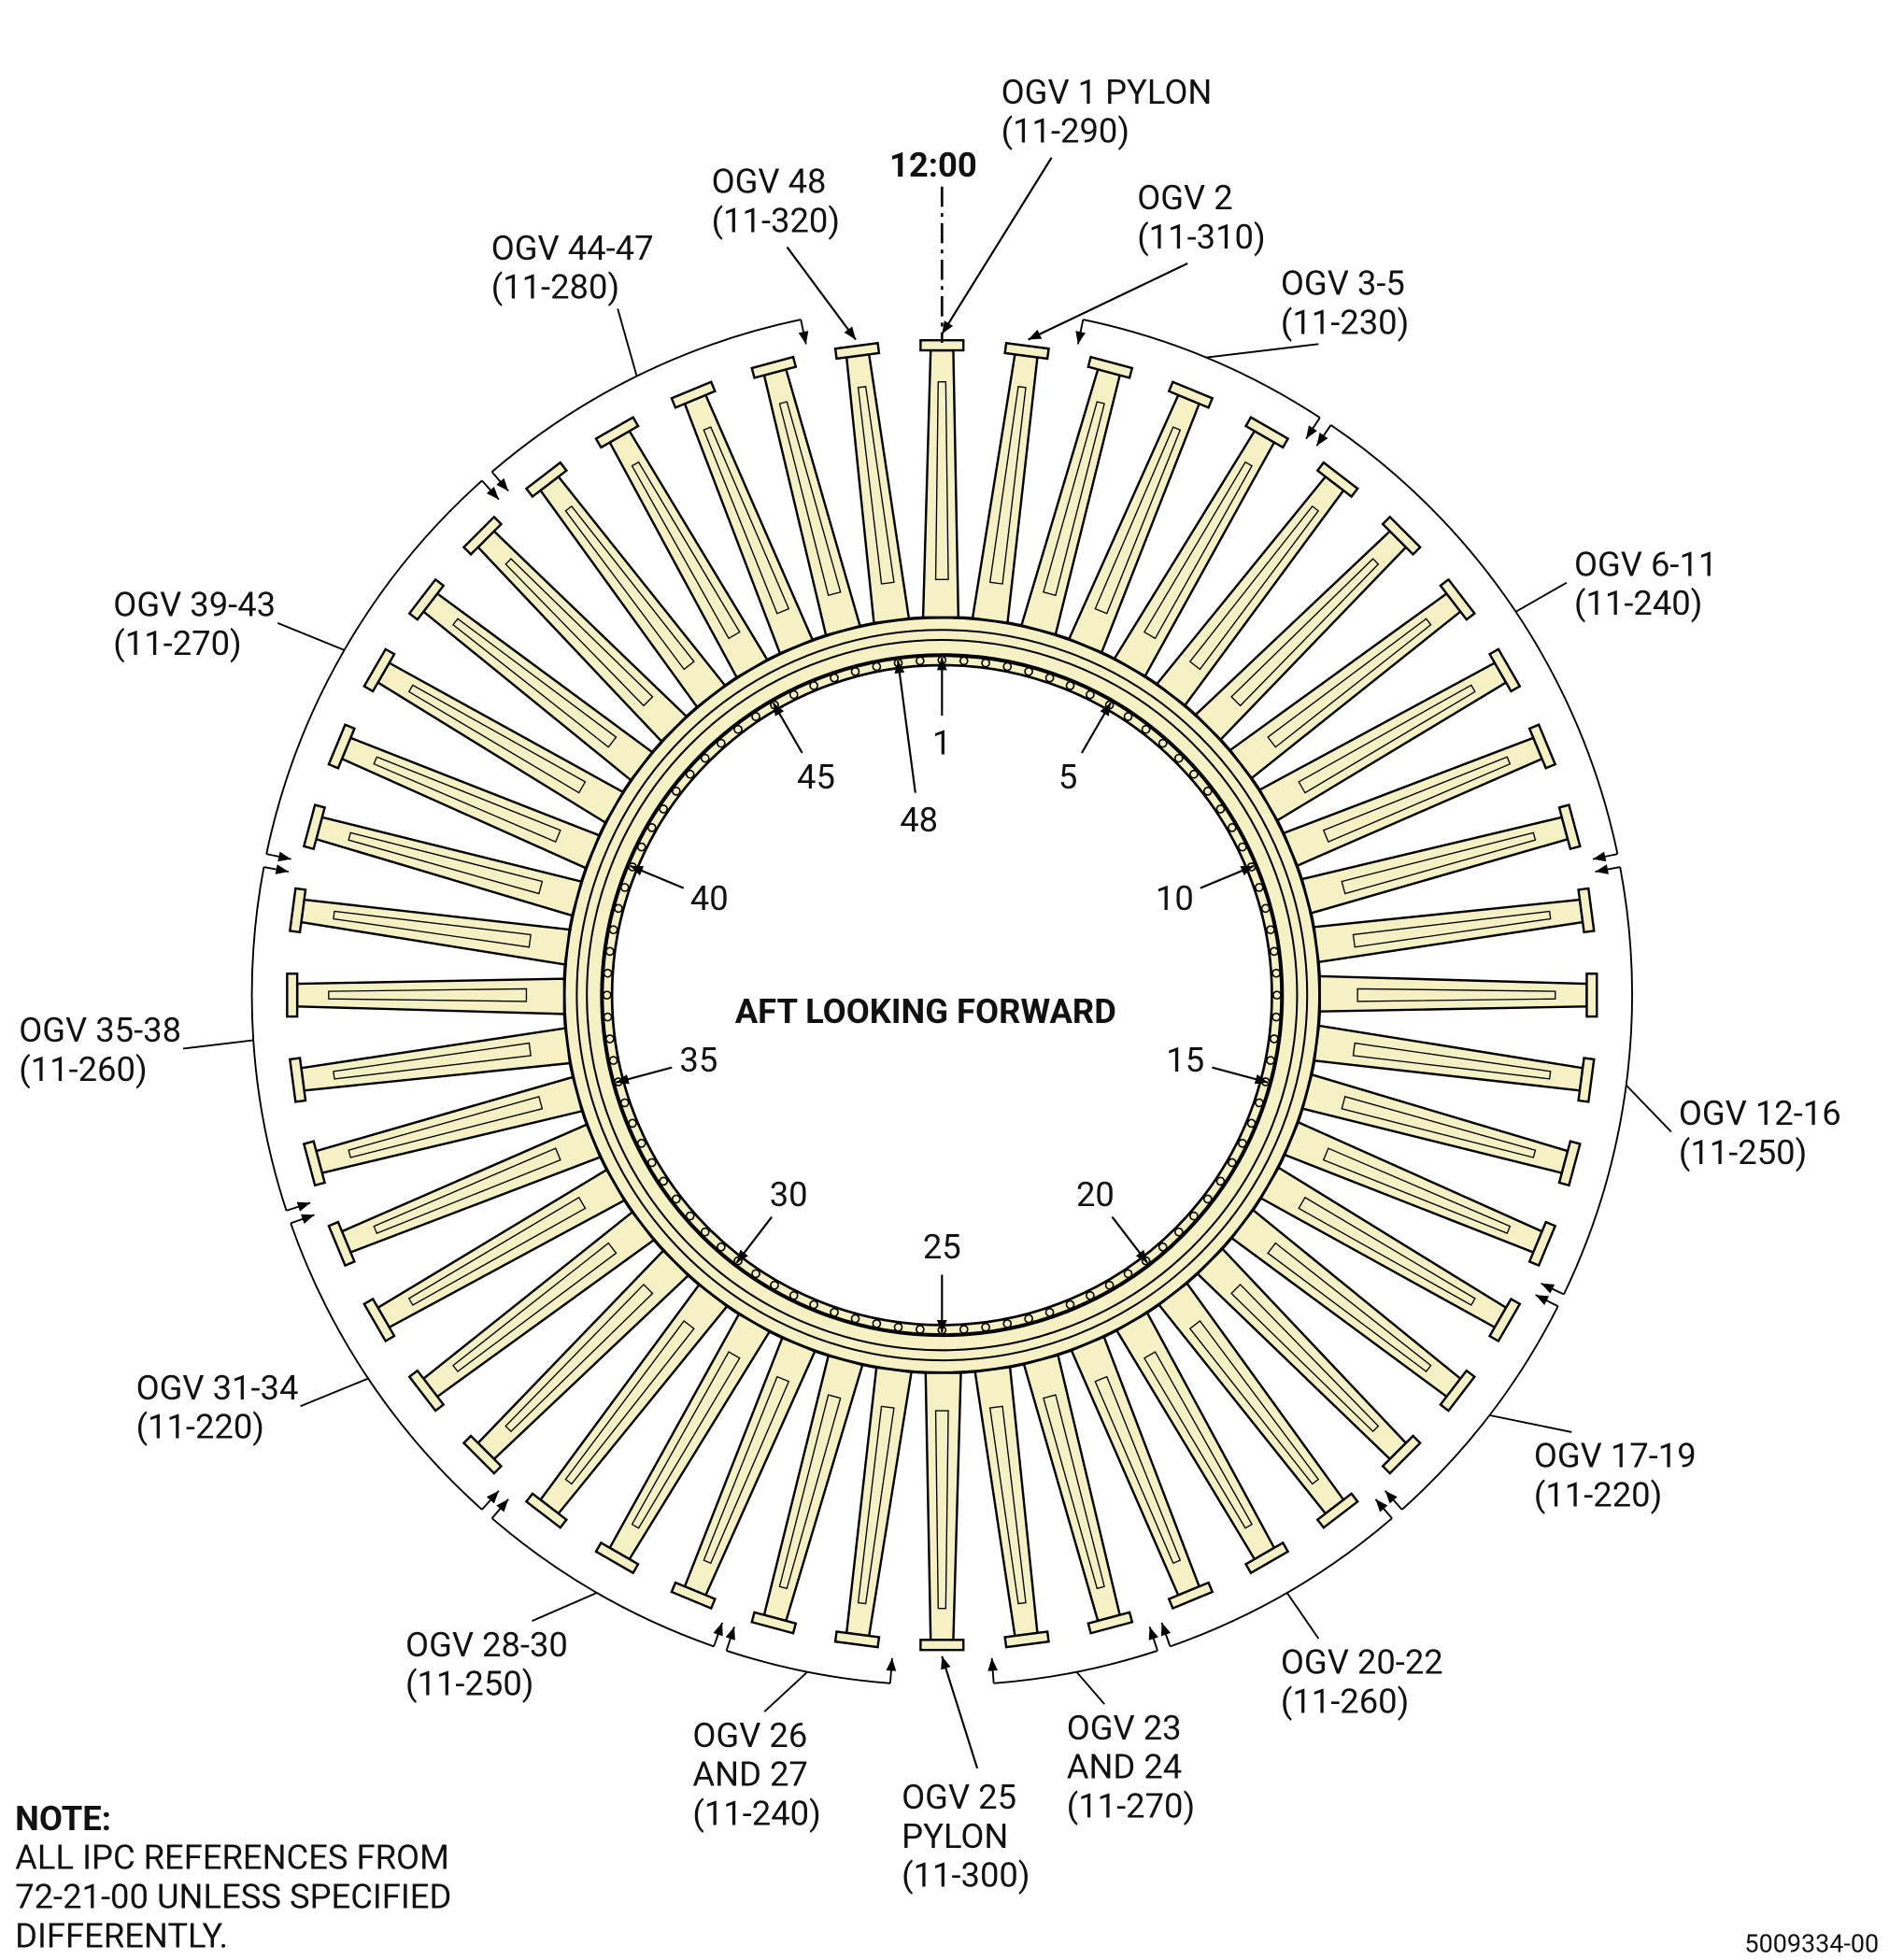 The height and width of the screenshot is (1960, 1889). Describe the element at coordinates (1362, 1663) in the screenshot. I see `group-label: OGV 20-22` at that location.